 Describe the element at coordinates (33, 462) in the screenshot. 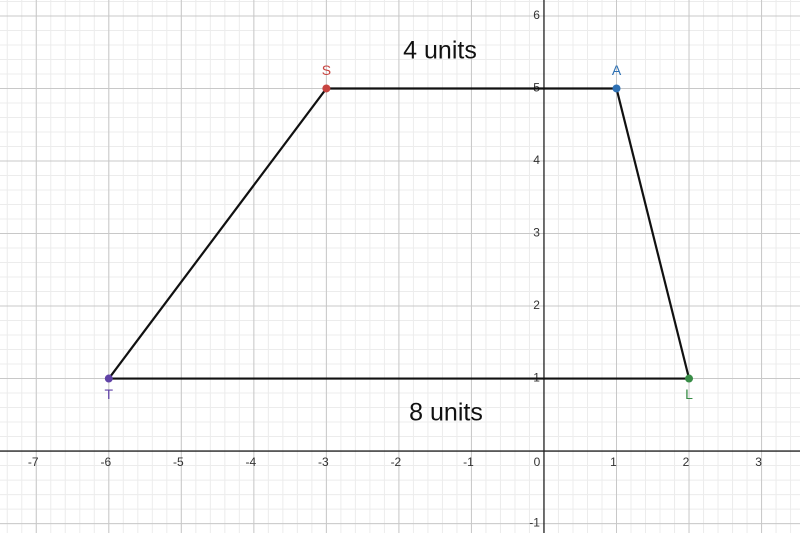

I see `x-tick-label: -7` at that location.